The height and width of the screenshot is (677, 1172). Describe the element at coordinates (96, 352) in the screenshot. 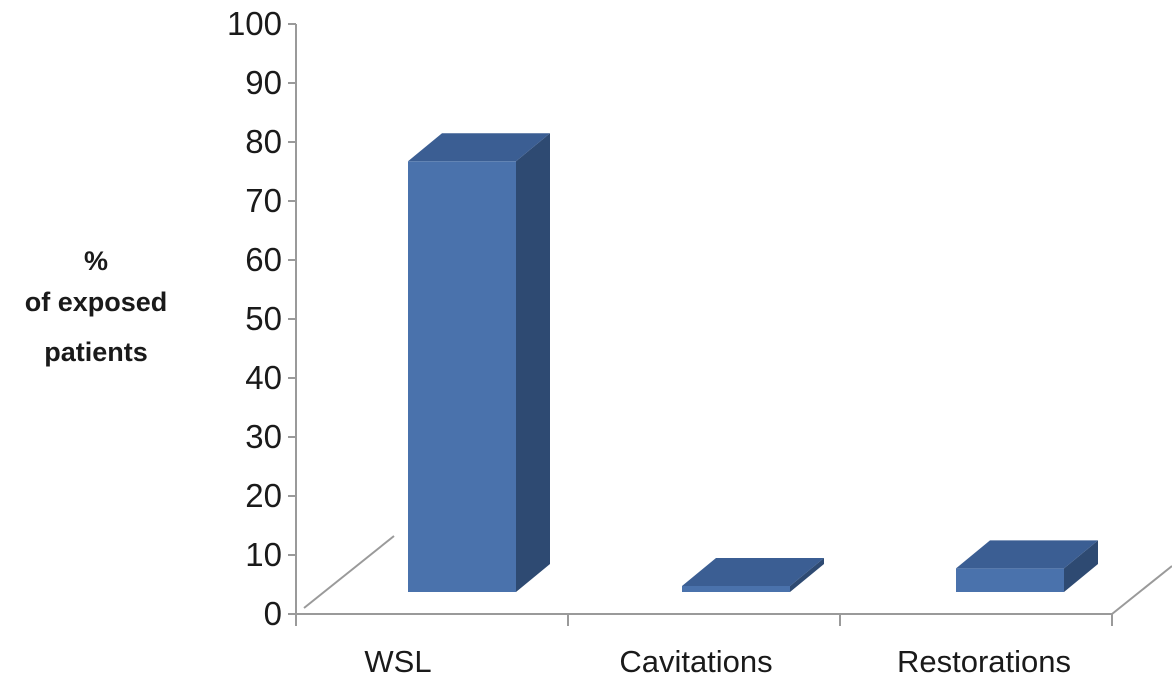

I see `y-axis-label-line: patients` at that location.